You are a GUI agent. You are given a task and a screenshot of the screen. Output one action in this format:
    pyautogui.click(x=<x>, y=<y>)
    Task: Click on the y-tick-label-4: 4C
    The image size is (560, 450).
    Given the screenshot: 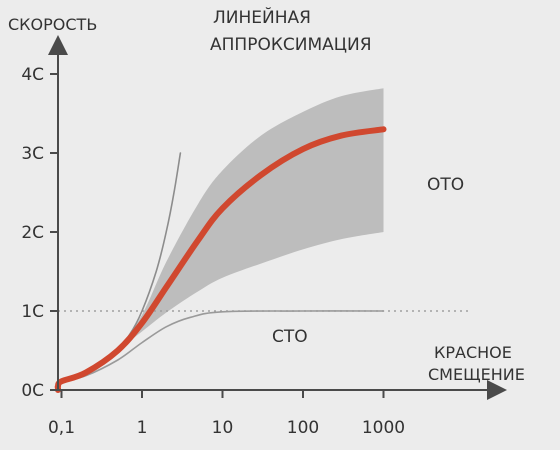 What is the action you would take?
    pyautogui.click(x=32, y=75)
    